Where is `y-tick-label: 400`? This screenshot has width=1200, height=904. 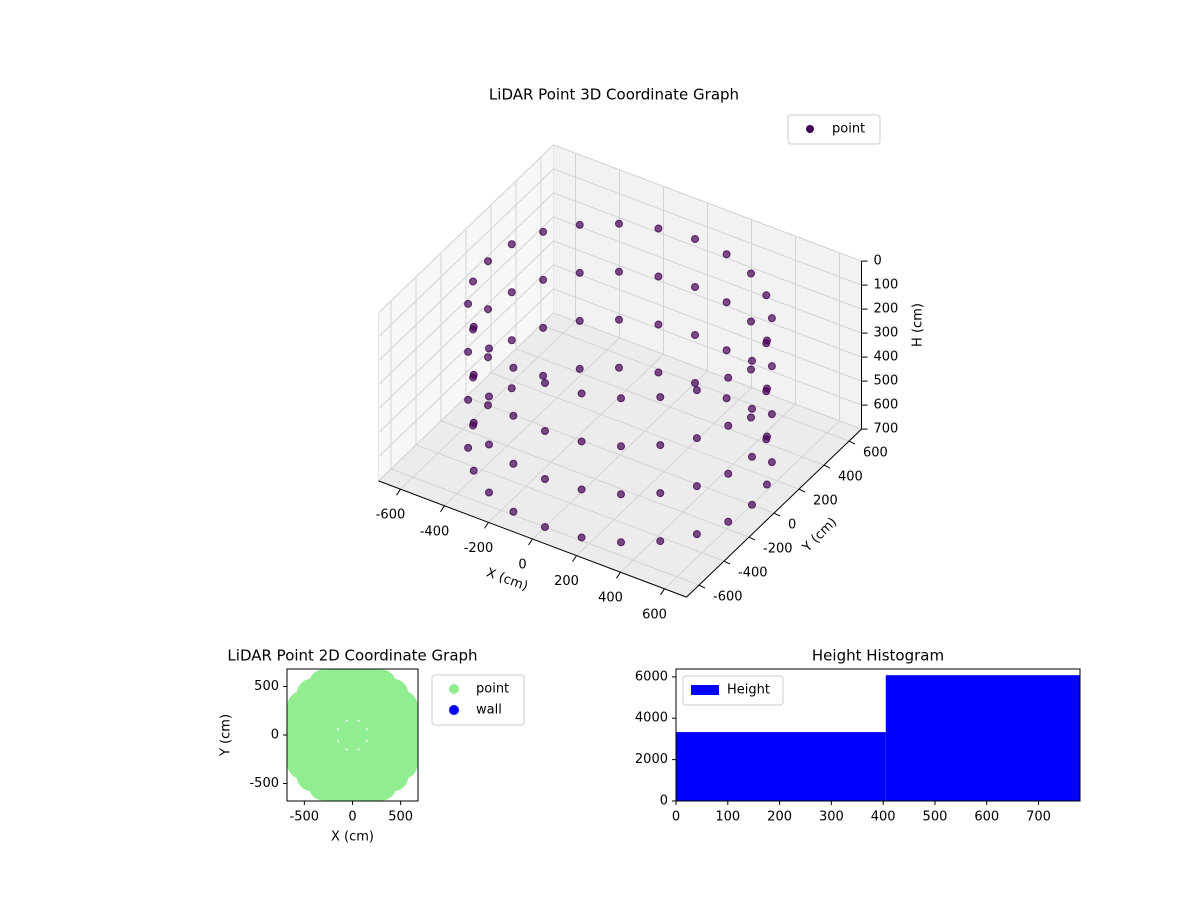
y-tick-label: 400 is located at coordinates (850, 477).